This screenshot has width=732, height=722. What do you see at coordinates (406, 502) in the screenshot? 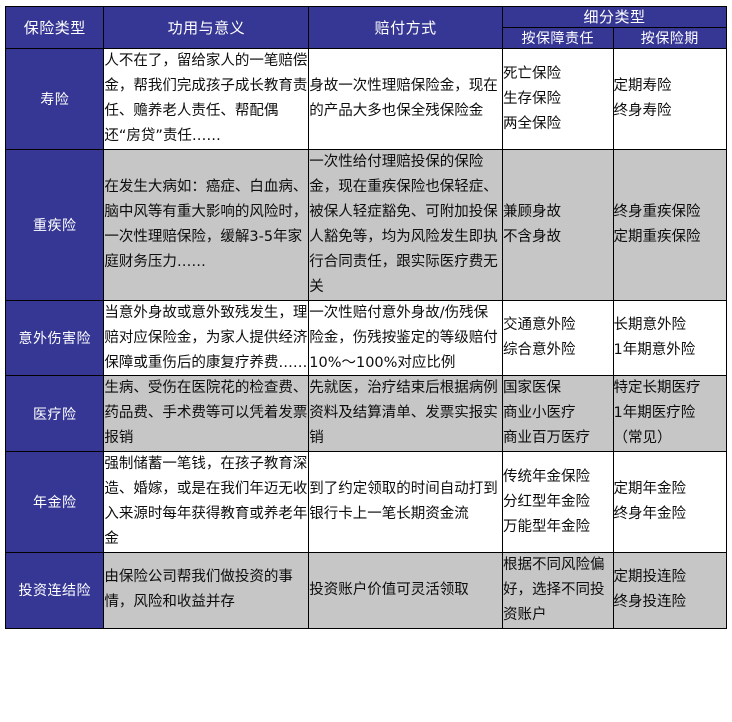
I see `row-payout-method: 到了约定领取的时间自动打到银行卡上一笔长期资金流` at bounding box center [406, 502].